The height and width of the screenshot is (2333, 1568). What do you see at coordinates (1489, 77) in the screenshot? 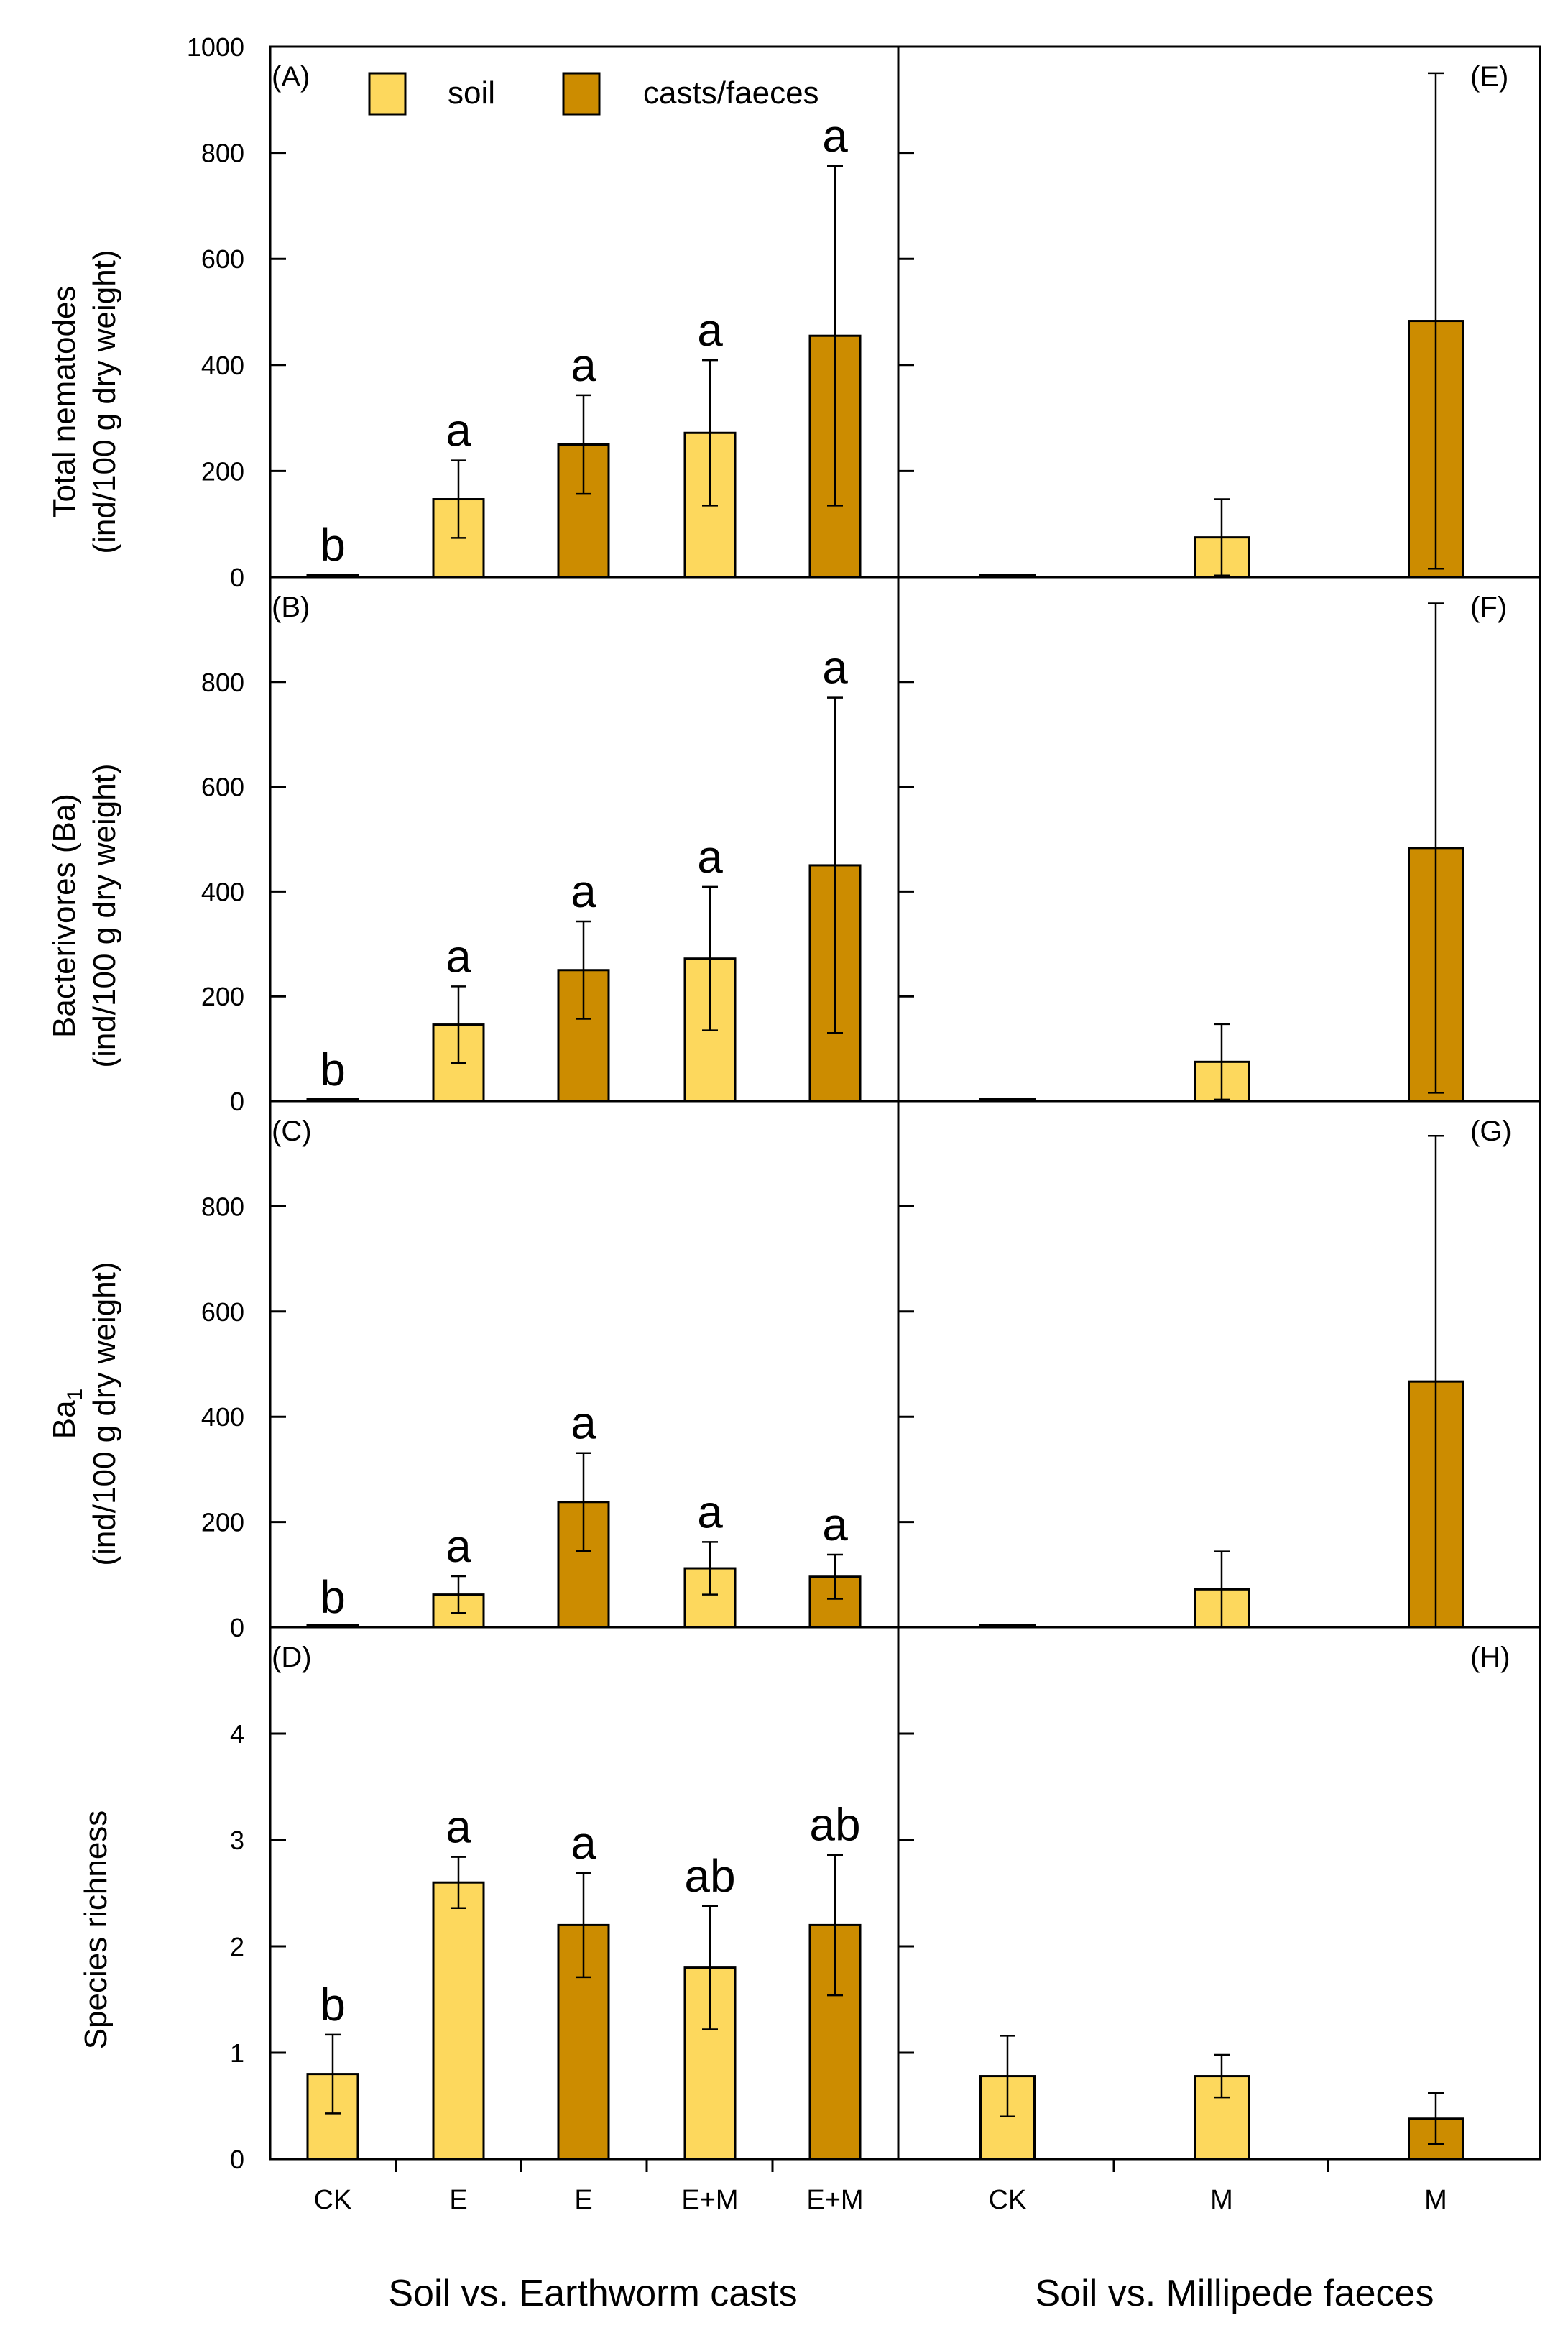
I see `panel-label: (E)` at bounding box center [1489, 77].